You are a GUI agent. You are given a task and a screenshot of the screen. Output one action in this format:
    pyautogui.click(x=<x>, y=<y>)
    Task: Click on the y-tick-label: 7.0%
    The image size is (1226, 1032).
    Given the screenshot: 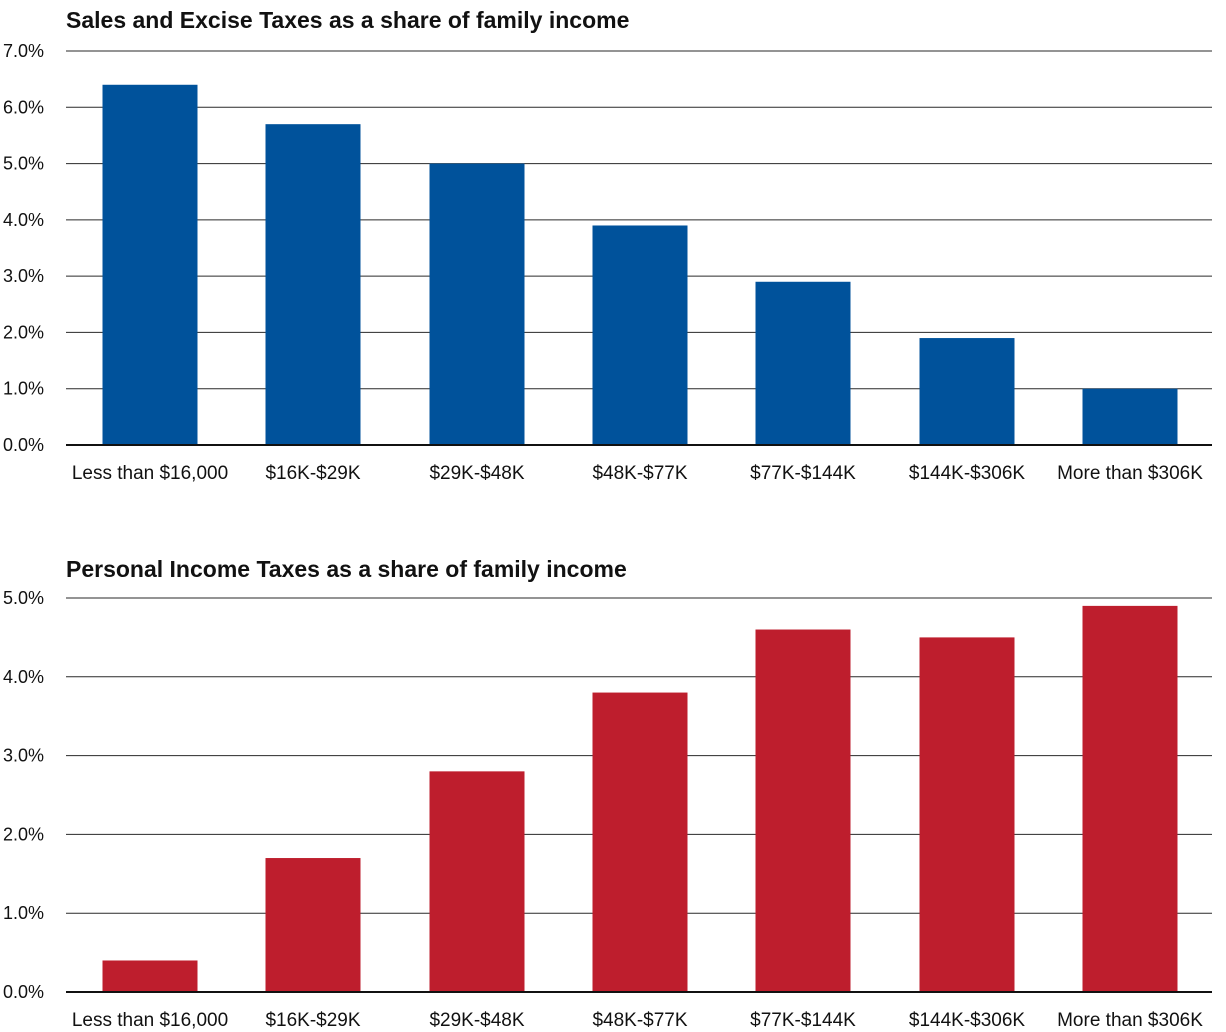 What is the action you would take?
    pyautogui.click(x=23, y=51)
    